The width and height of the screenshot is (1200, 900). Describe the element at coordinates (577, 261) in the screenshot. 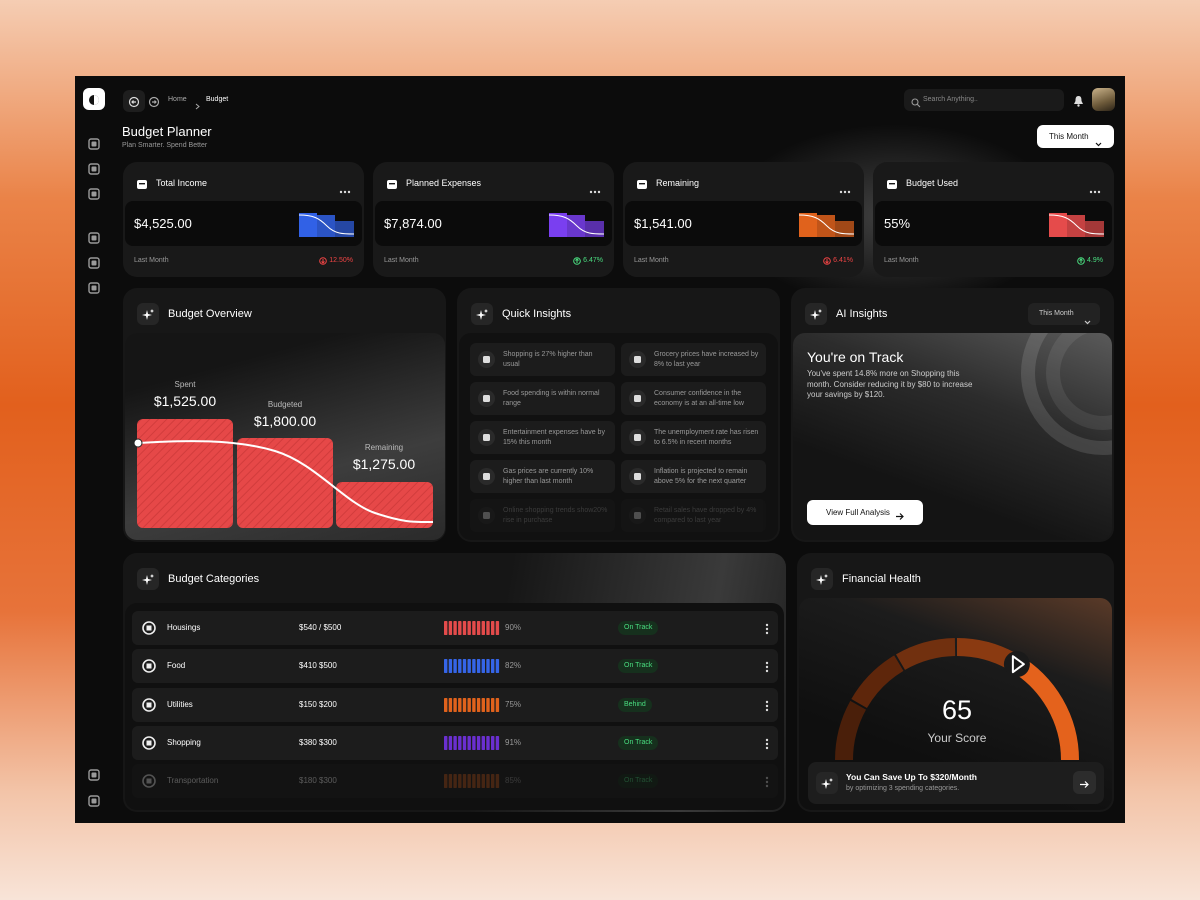

I see `trend-icon-svg` at that location.